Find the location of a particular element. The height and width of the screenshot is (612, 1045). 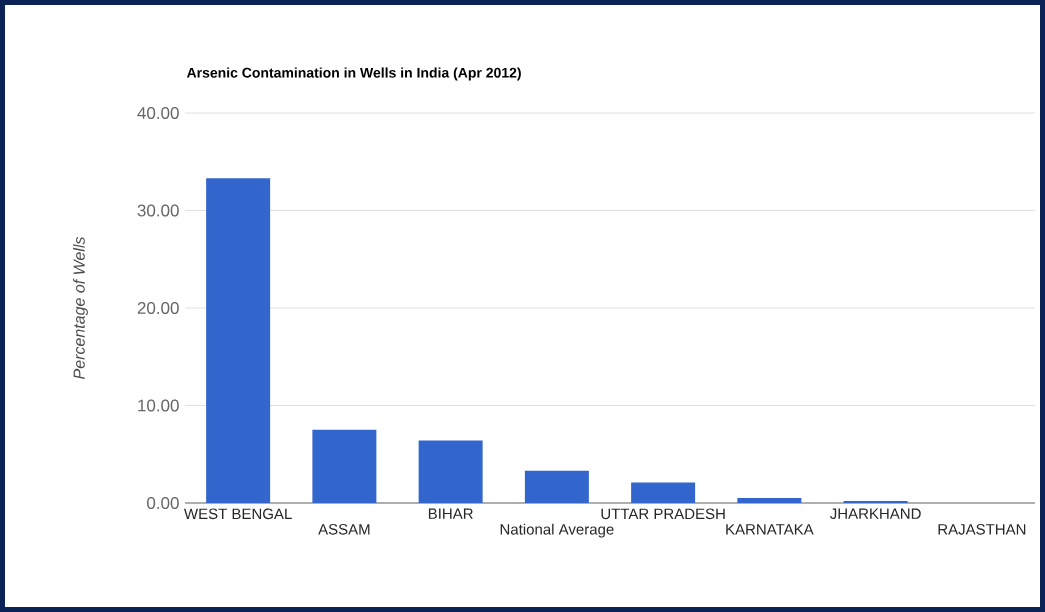

x-tick-label: ASSAM is located at coordinates (344, 529).